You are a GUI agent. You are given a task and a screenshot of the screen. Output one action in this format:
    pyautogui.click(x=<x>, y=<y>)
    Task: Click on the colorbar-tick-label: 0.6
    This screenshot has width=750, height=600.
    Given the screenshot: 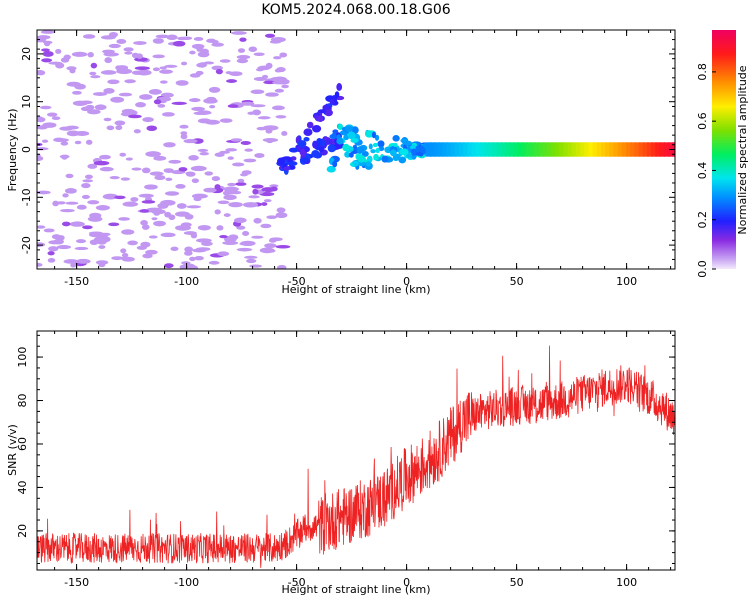 What is the action you would take?
    pyautogui.click(x=702, y=121)
    